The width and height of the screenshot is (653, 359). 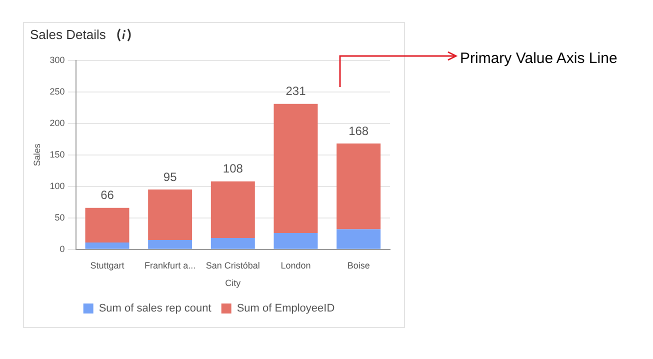 I want to click on x-tick-label: London, so click(x=295, y=265).